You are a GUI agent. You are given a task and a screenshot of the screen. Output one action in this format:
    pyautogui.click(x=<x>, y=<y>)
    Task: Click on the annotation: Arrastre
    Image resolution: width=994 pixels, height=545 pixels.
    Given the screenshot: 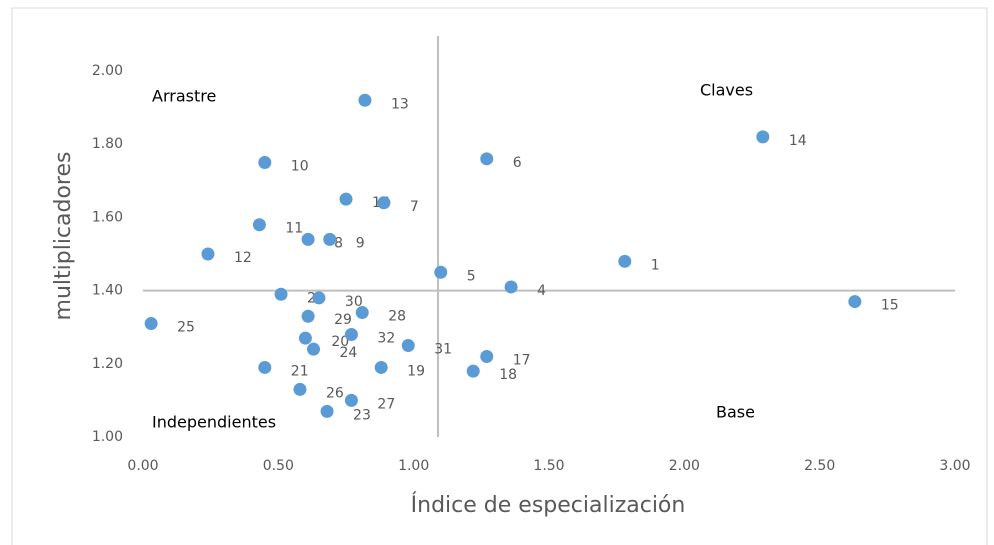 What is the action you would take?
    pyautogui.click(x=184, y=96)
    